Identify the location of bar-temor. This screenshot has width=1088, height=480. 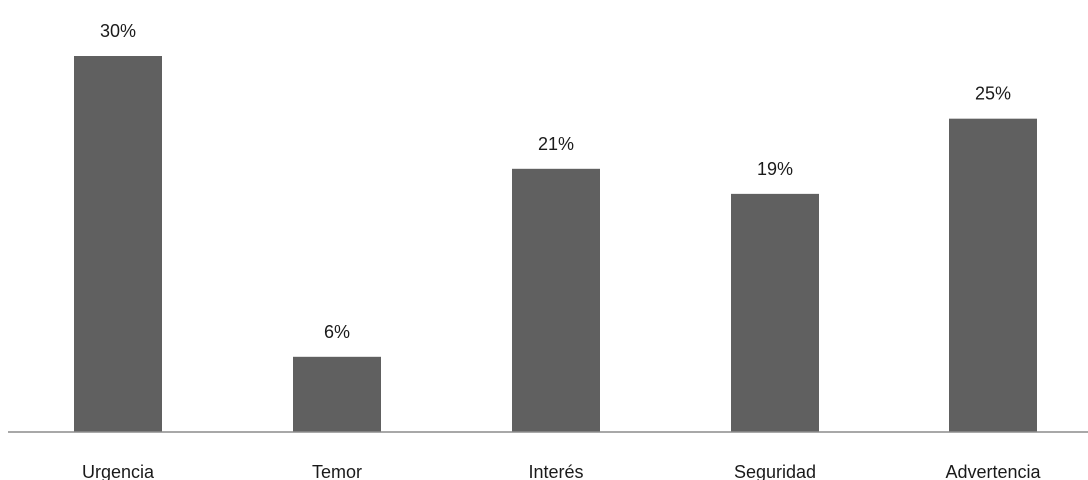
(337, 394).